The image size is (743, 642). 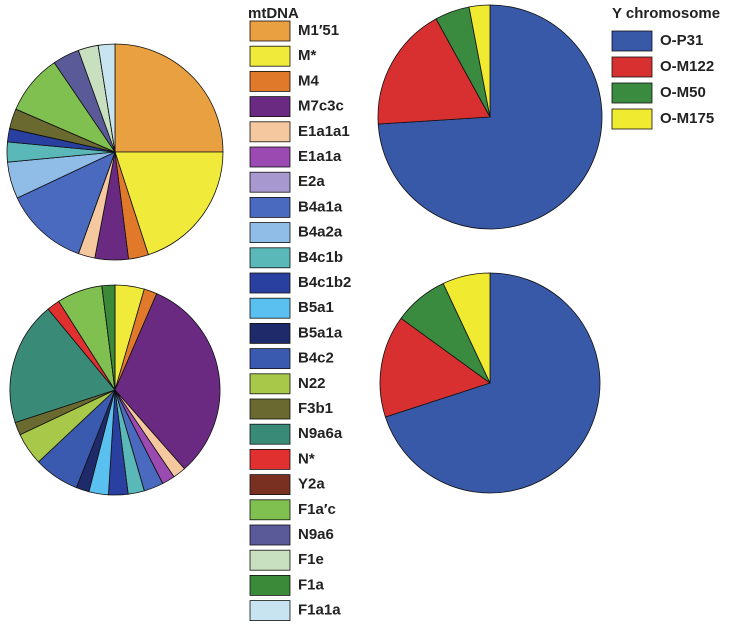 I want to click on legend-title: mtDNA, so click(x=273, y=13).